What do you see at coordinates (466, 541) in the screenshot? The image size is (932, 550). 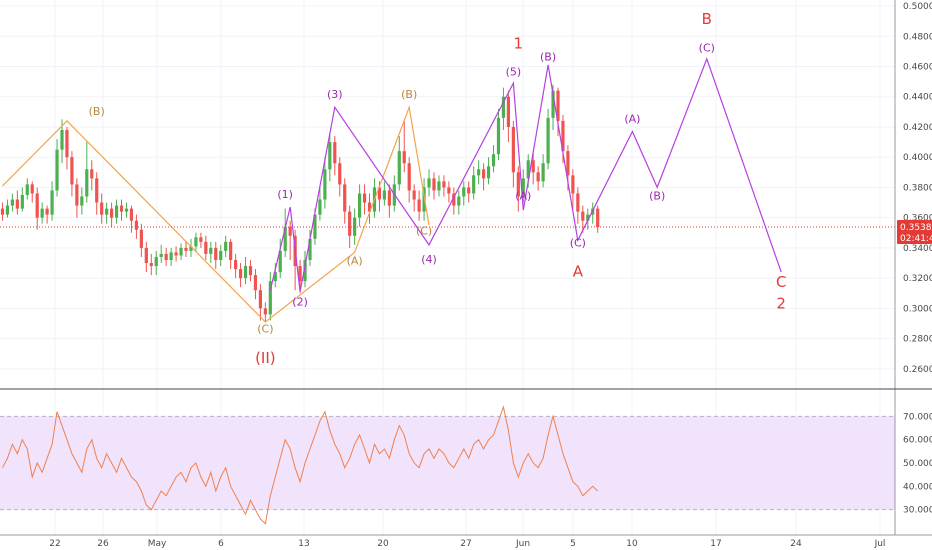 I see `time-axis: 22 26 May 6 13 20 27 Jun 5 10 17 24 Jul` at bounding box center [466, 541].